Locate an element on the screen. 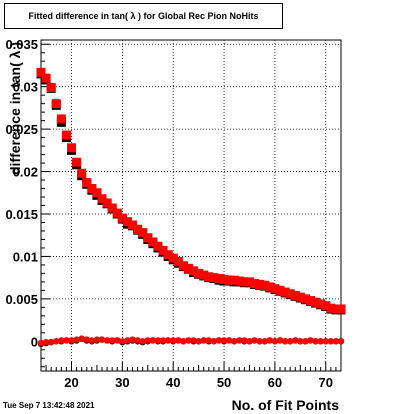 The height and width of the screenshot is (414, 400). y-tick-label: 0.02 is located at coordinates (25, 172).